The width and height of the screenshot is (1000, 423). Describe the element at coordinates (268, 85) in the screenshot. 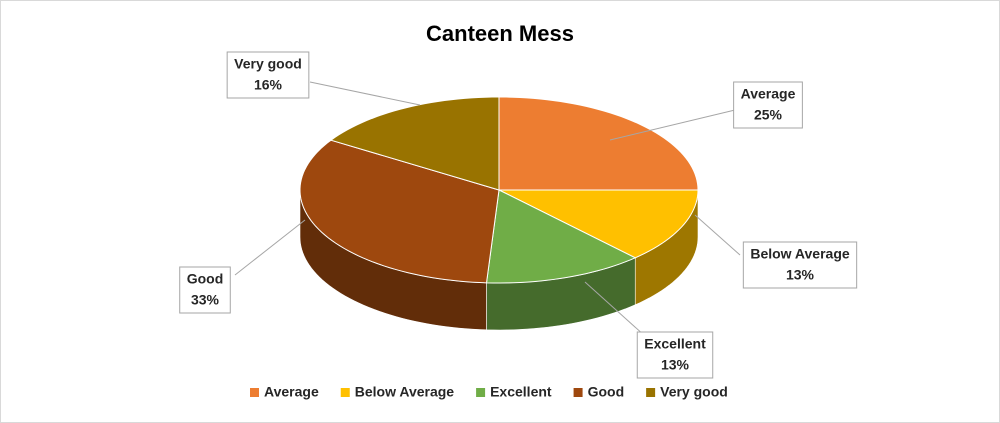

I see `data-label-value: 16%` at that location.